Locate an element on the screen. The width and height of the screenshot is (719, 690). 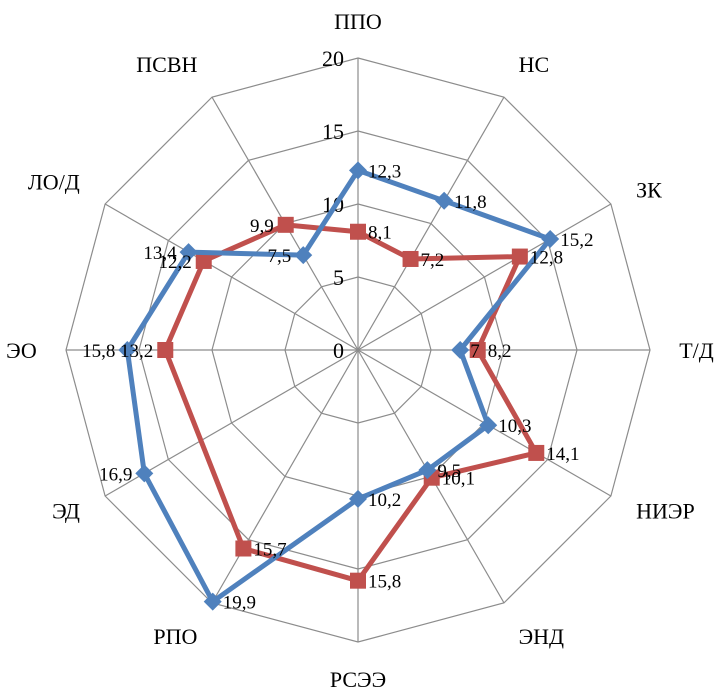
data-label: 13,2 is located at coordinates (136, 351).